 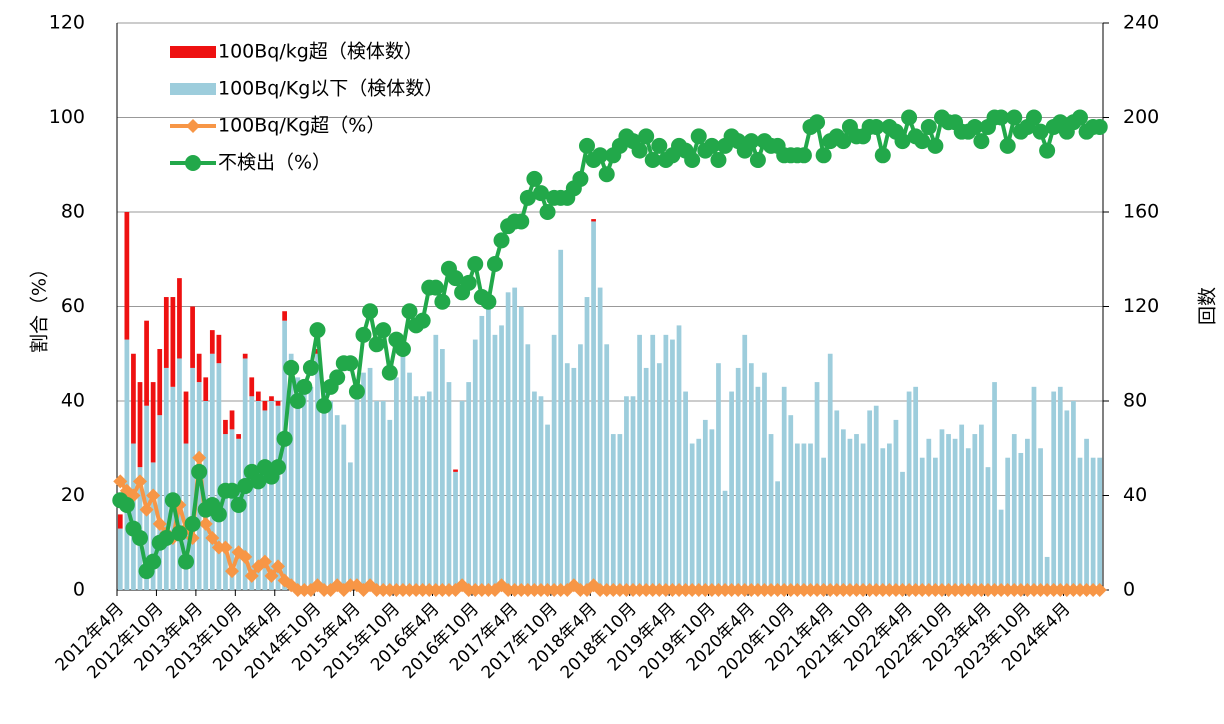 What do you see at coordinates (193, 52) in the screenshot?
I see `legend-swatch` at bounding box center [193, 52].